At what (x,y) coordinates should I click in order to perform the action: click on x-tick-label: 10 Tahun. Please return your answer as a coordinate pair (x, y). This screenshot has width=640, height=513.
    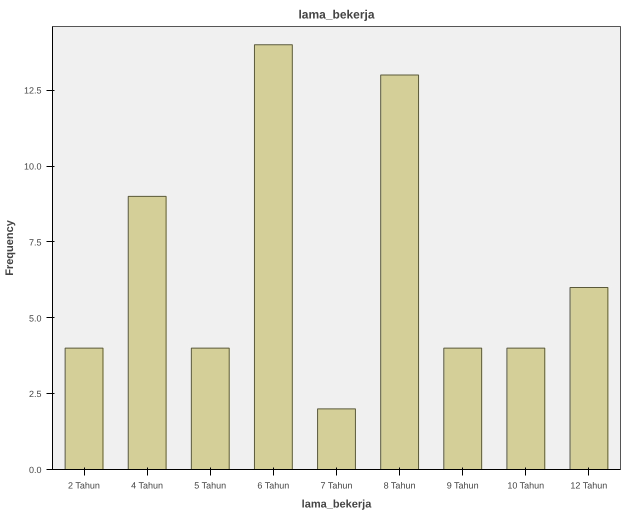
    Looking at the image, I should click on (525, 485).